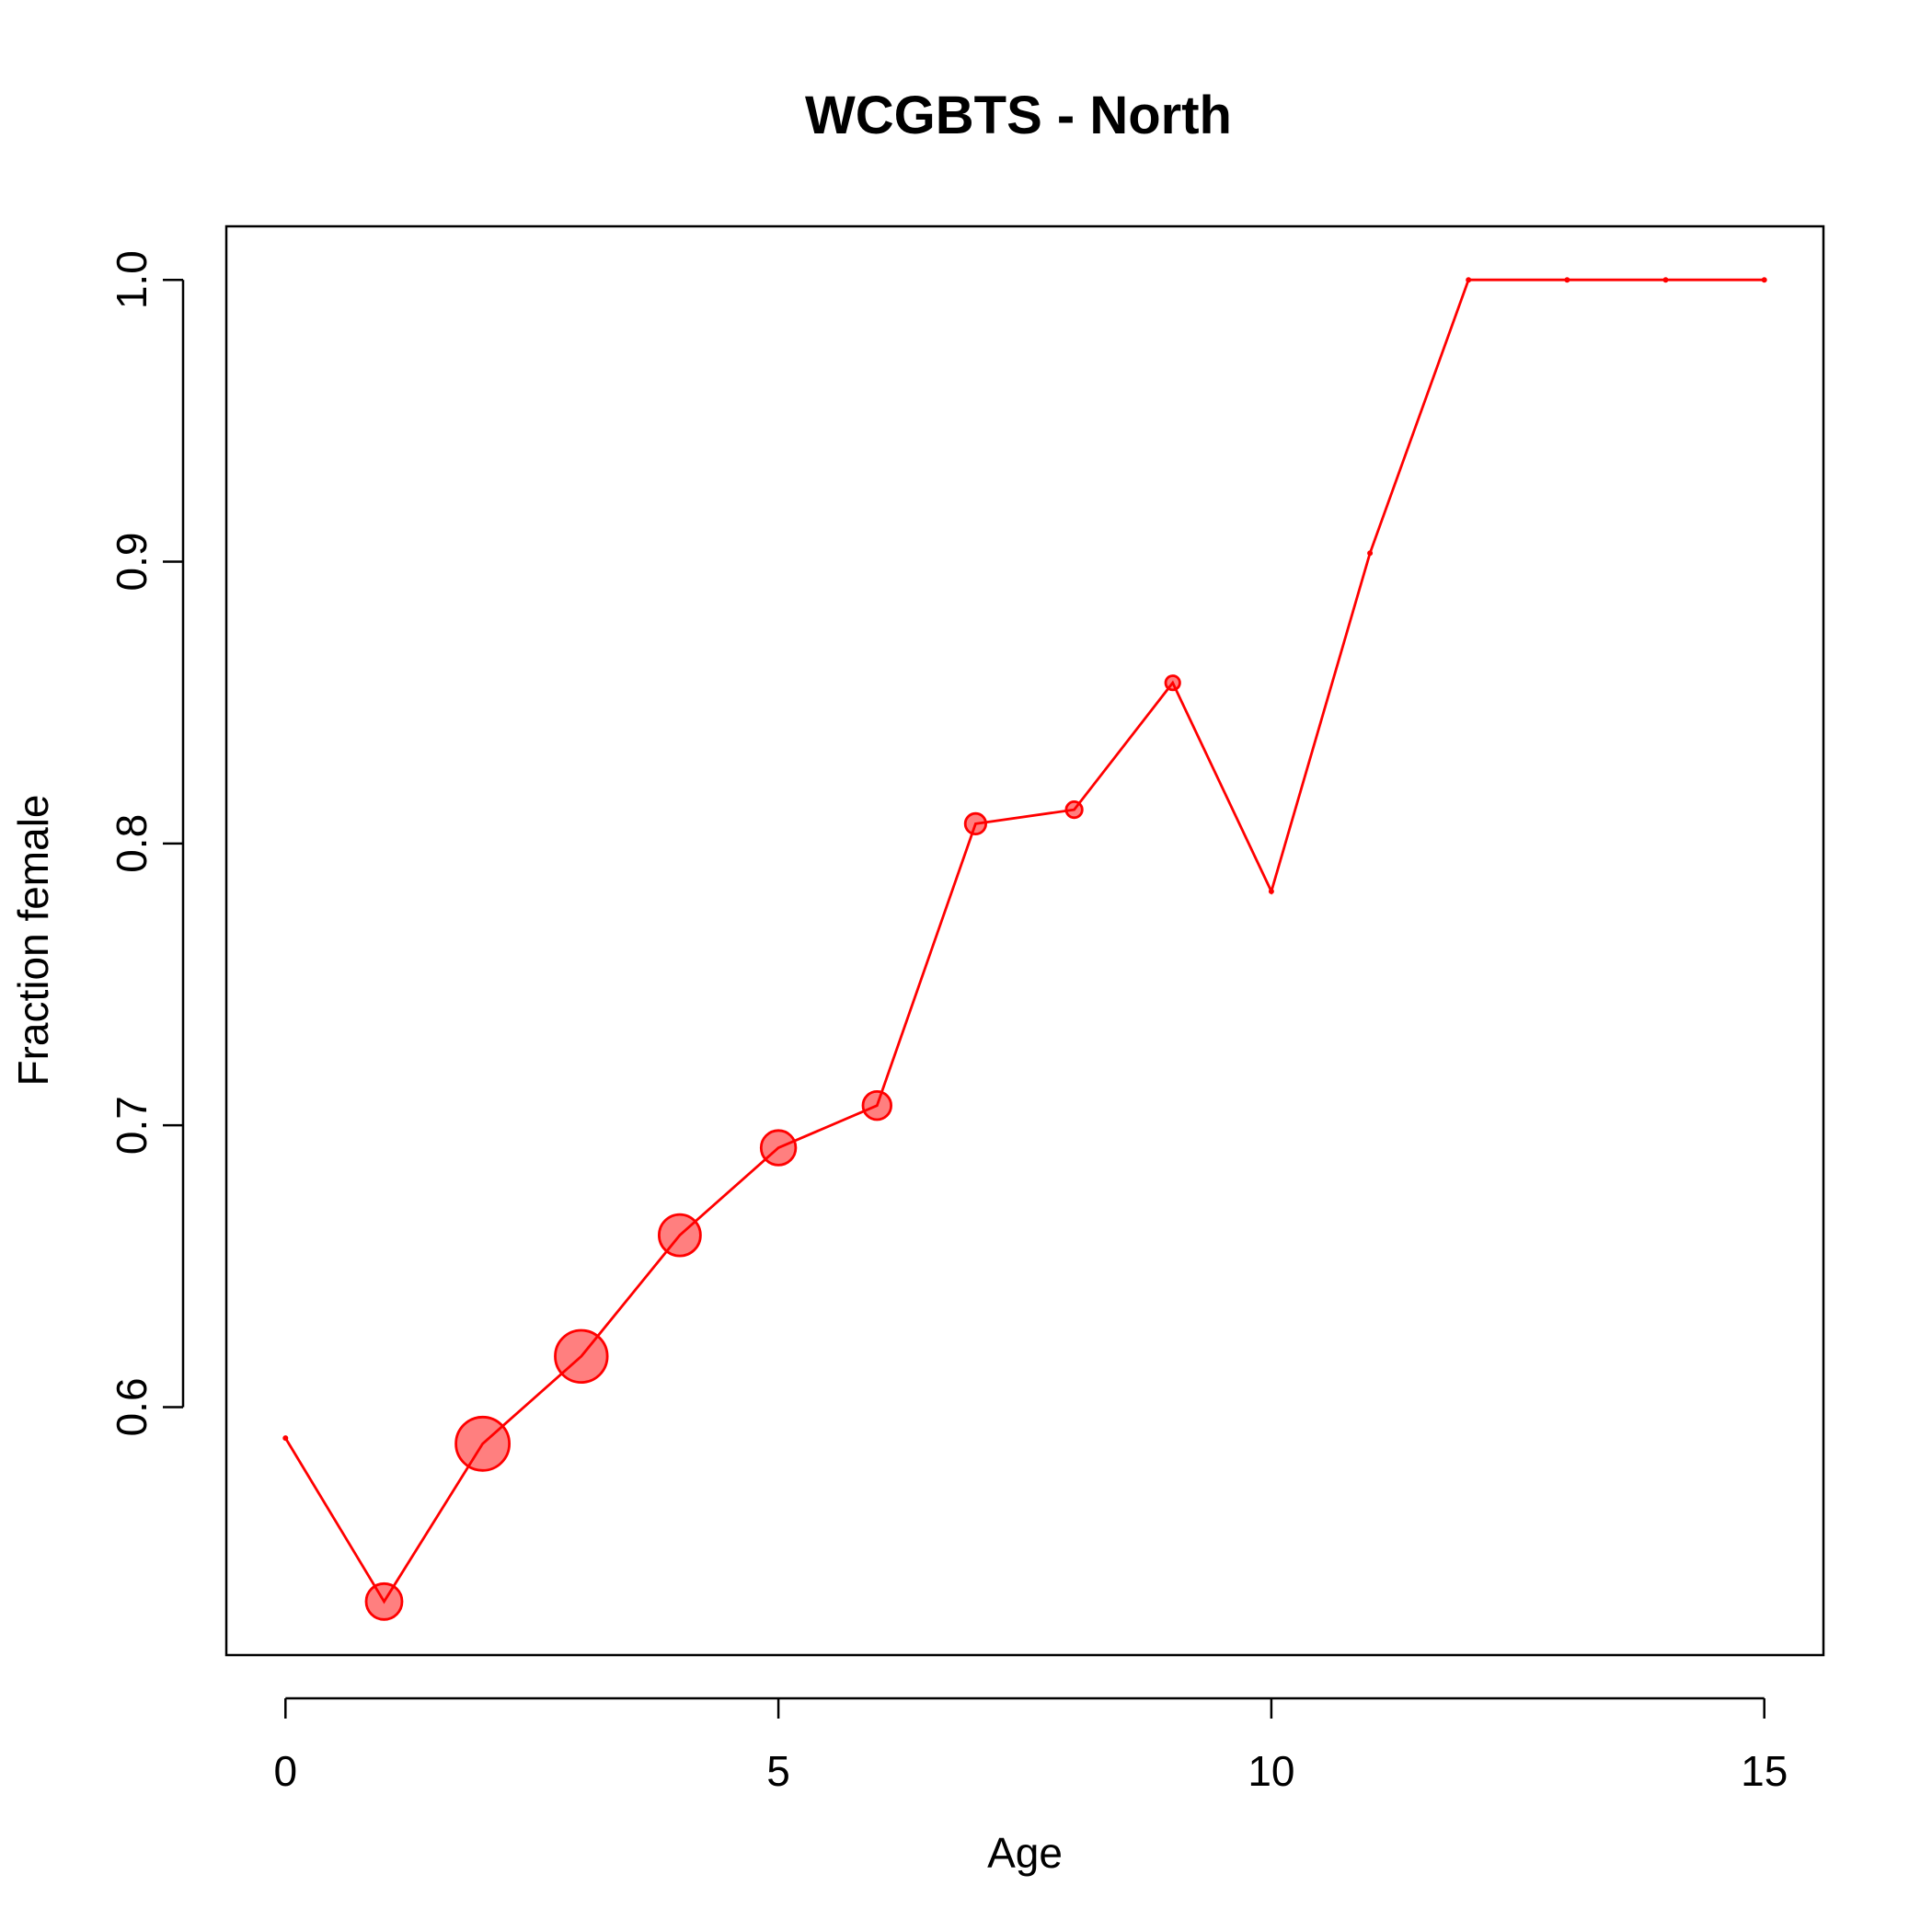 Image resolution: width=1932 pixels, height=1932 pixels. Describe the element at coordinates (131, 1125) in the screenshot. I see `y-tick-label: 0.7` at that location.